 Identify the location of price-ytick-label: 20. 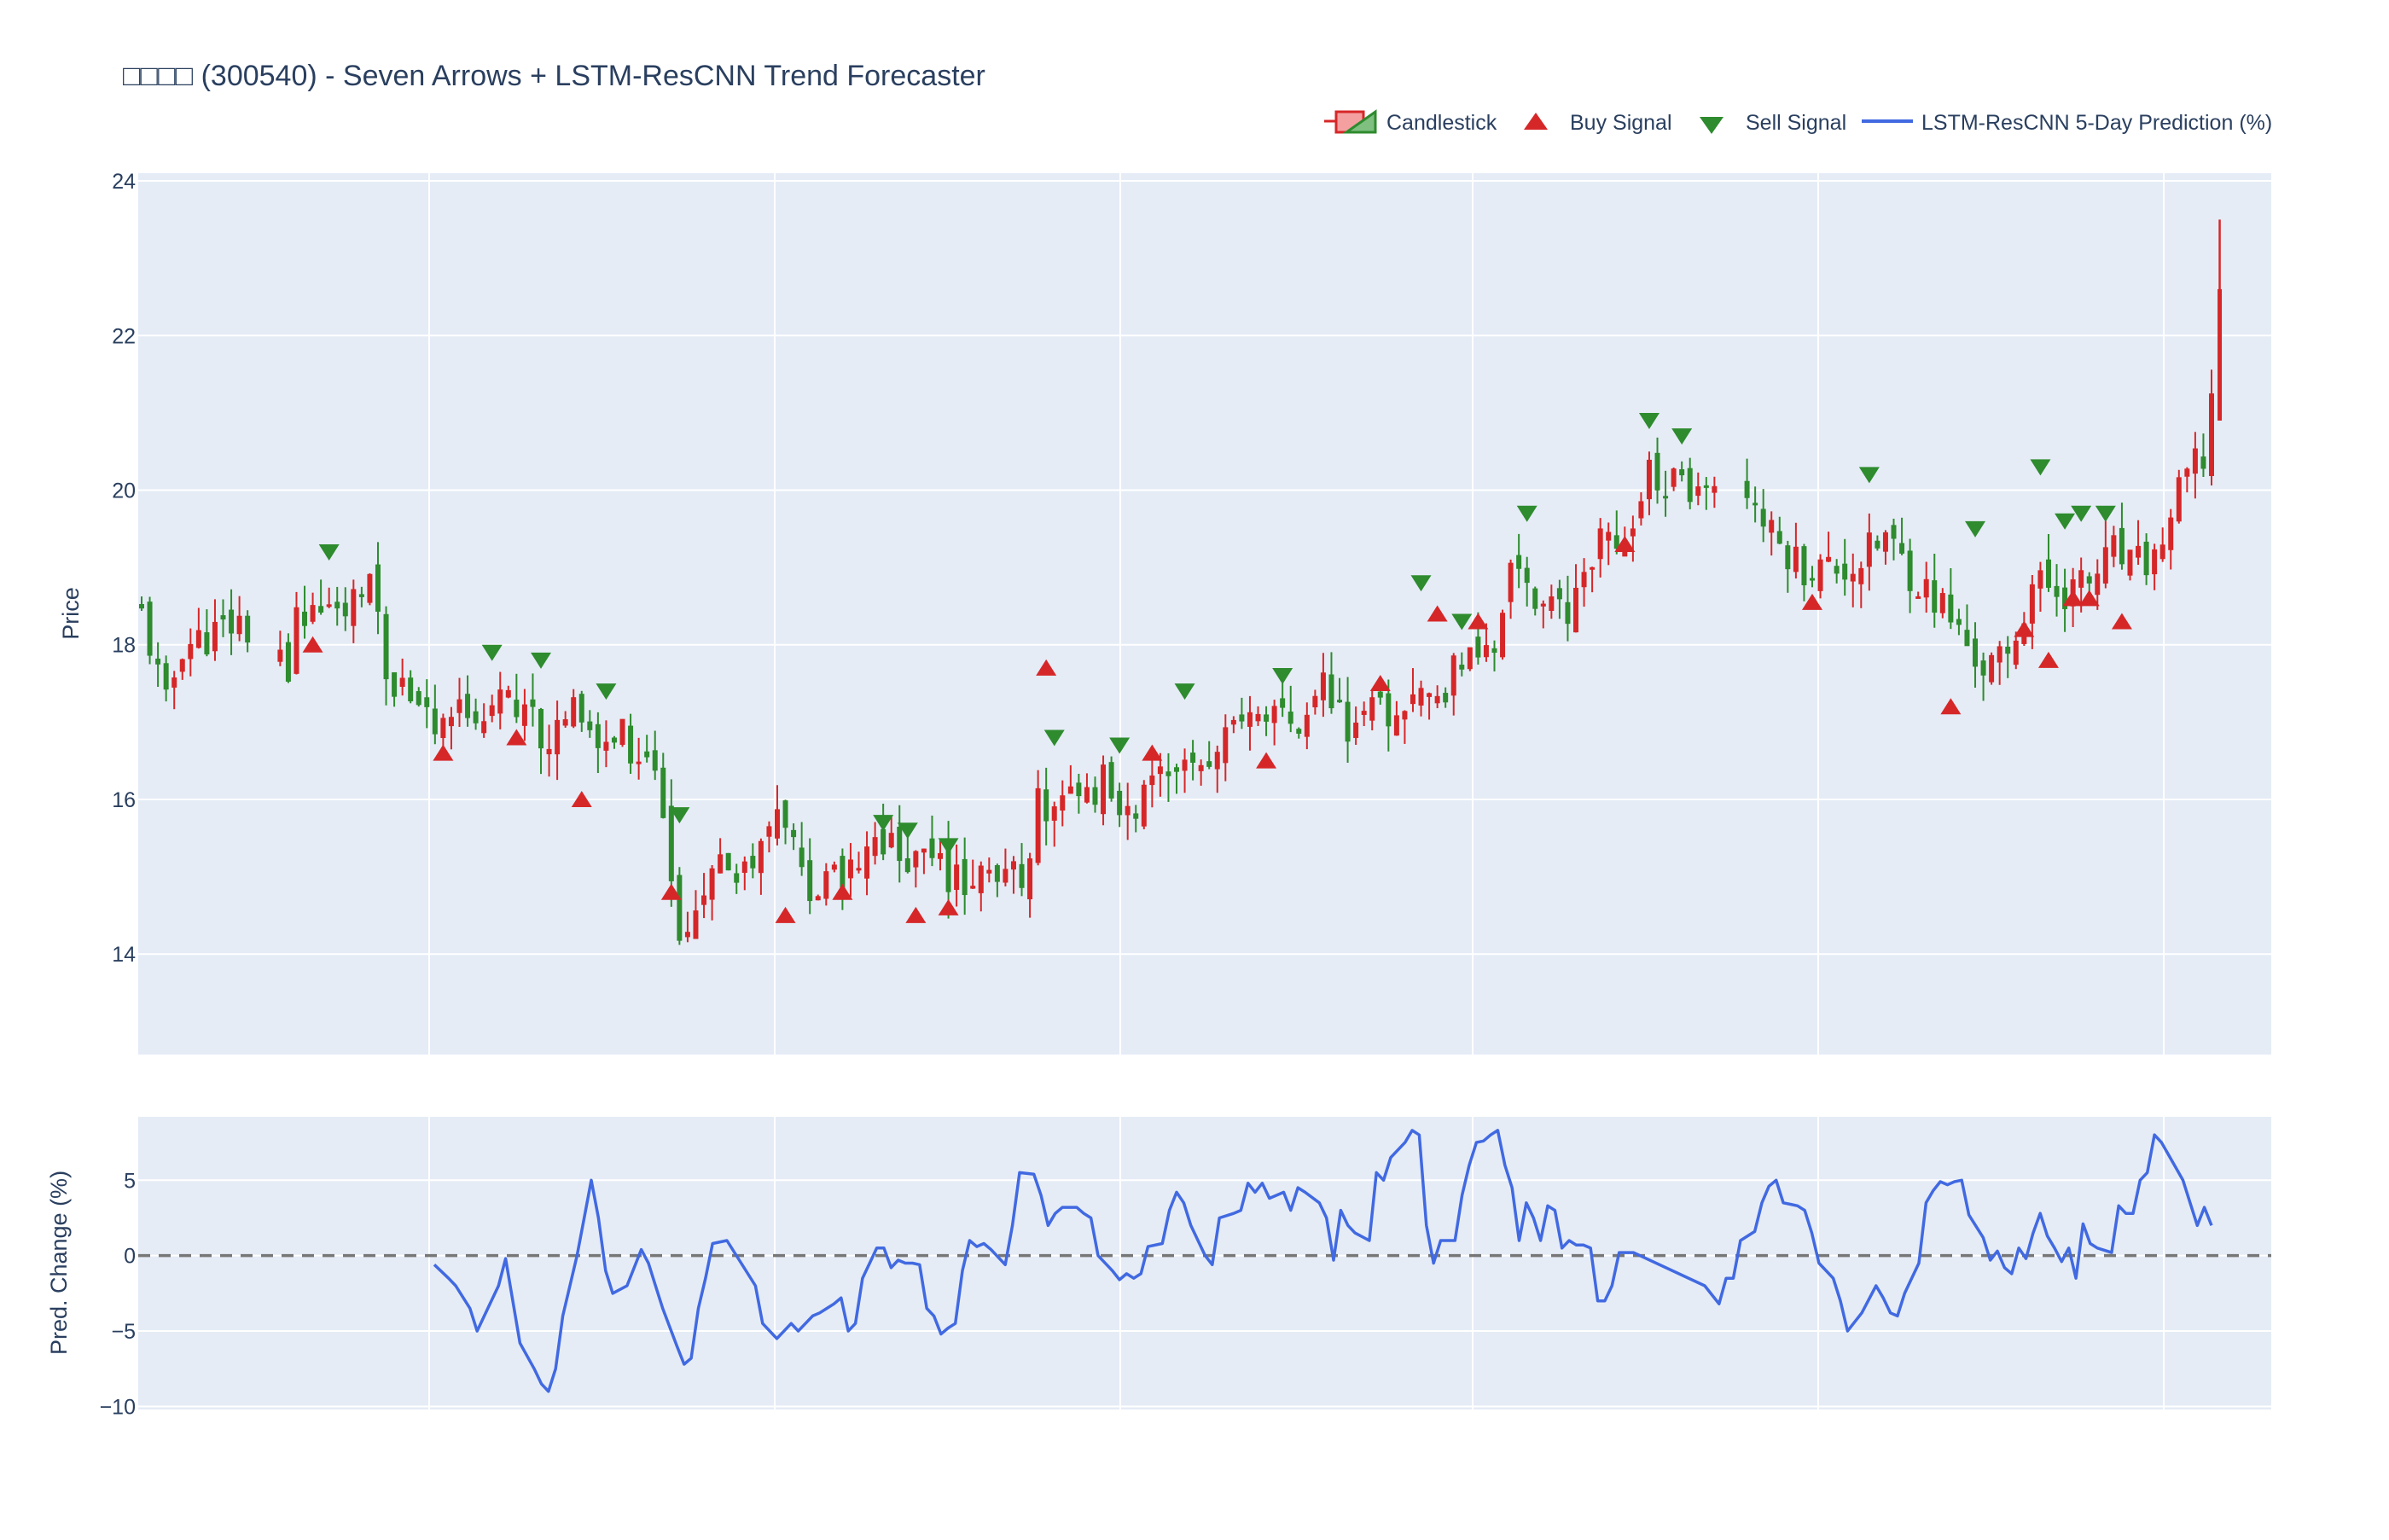
(124, 491).